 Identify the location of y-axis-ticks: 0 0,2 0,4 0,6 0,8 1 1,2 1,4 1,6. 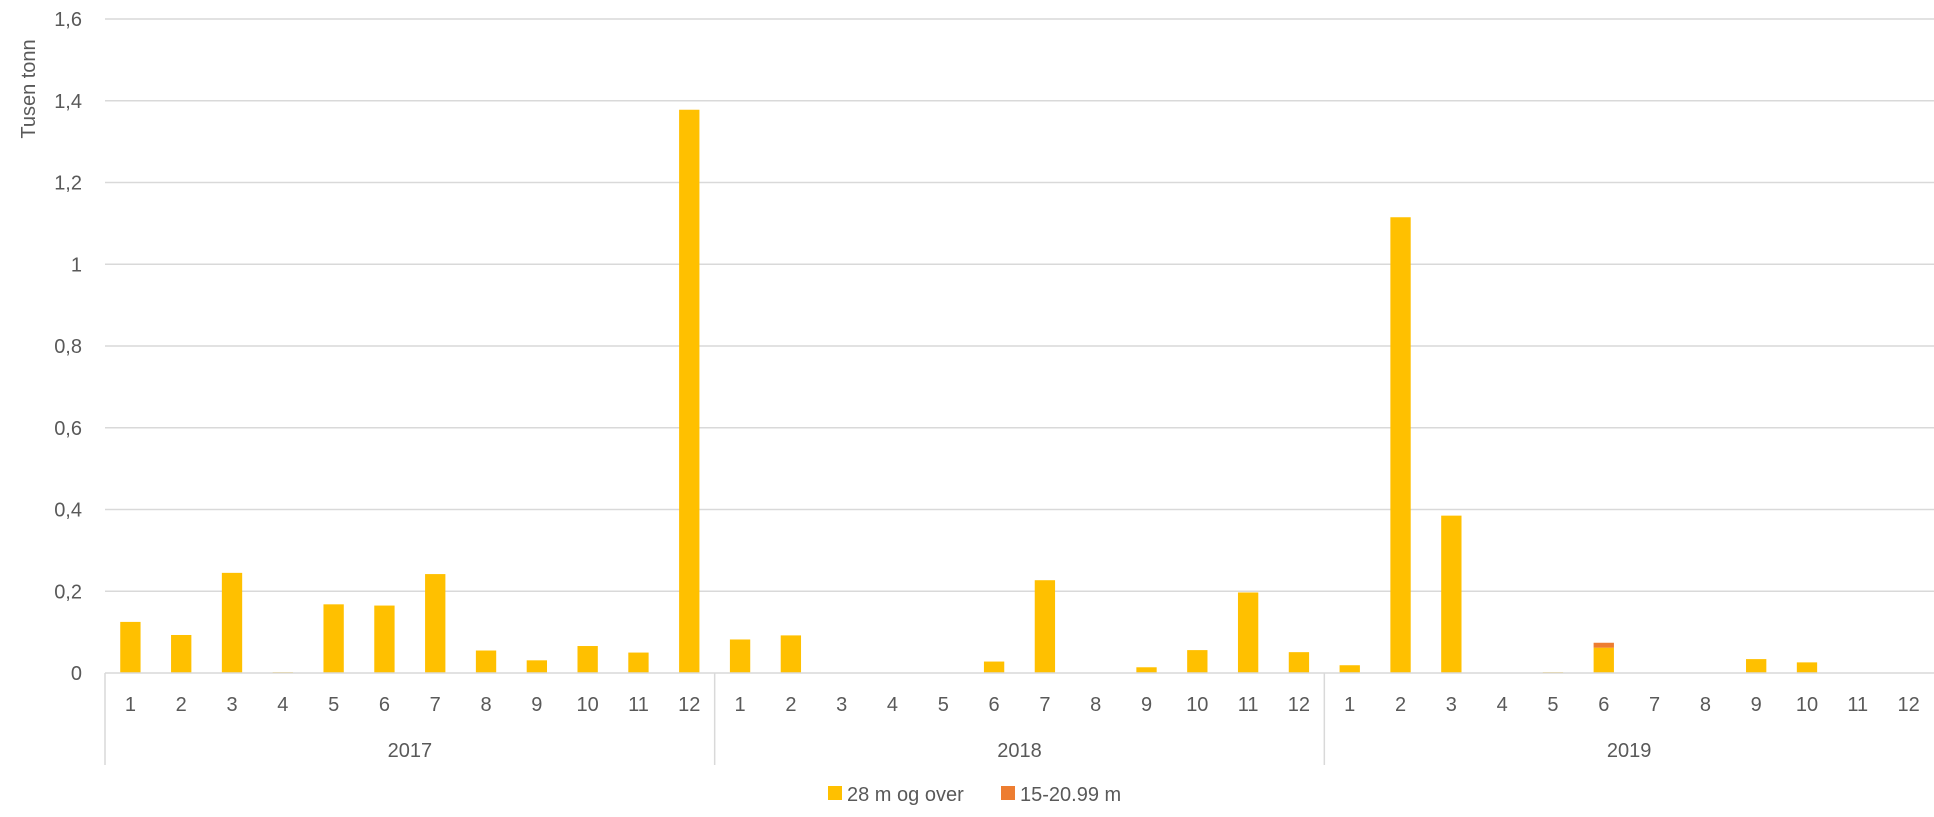
(68, 347).